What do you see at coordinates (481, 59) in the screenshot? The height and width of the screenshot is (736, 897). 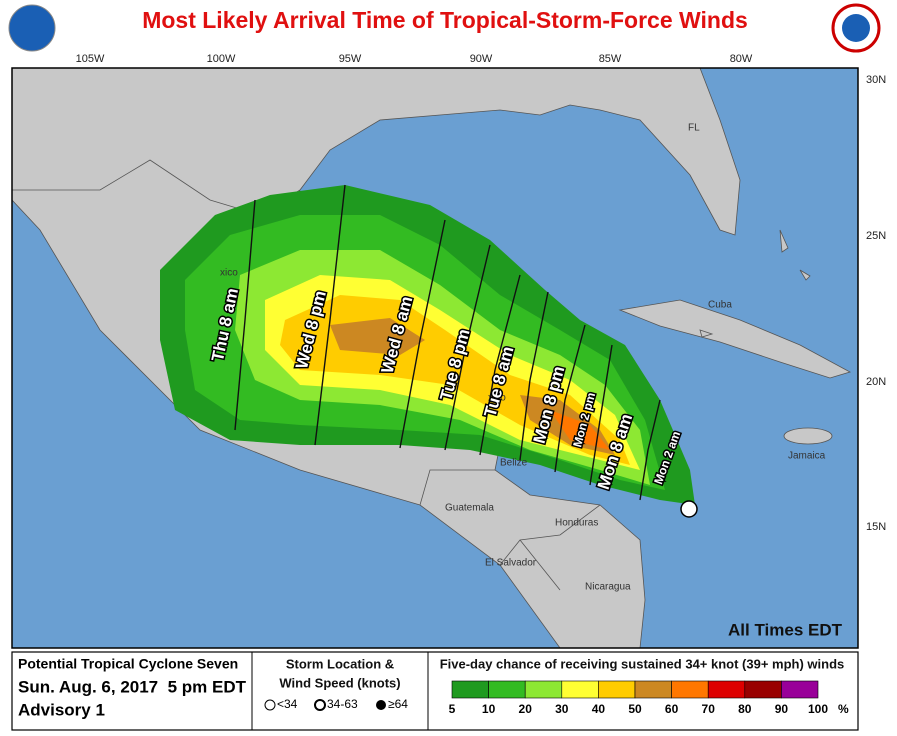 I see `lon-label: 90W` at bounding box center [481, 59].